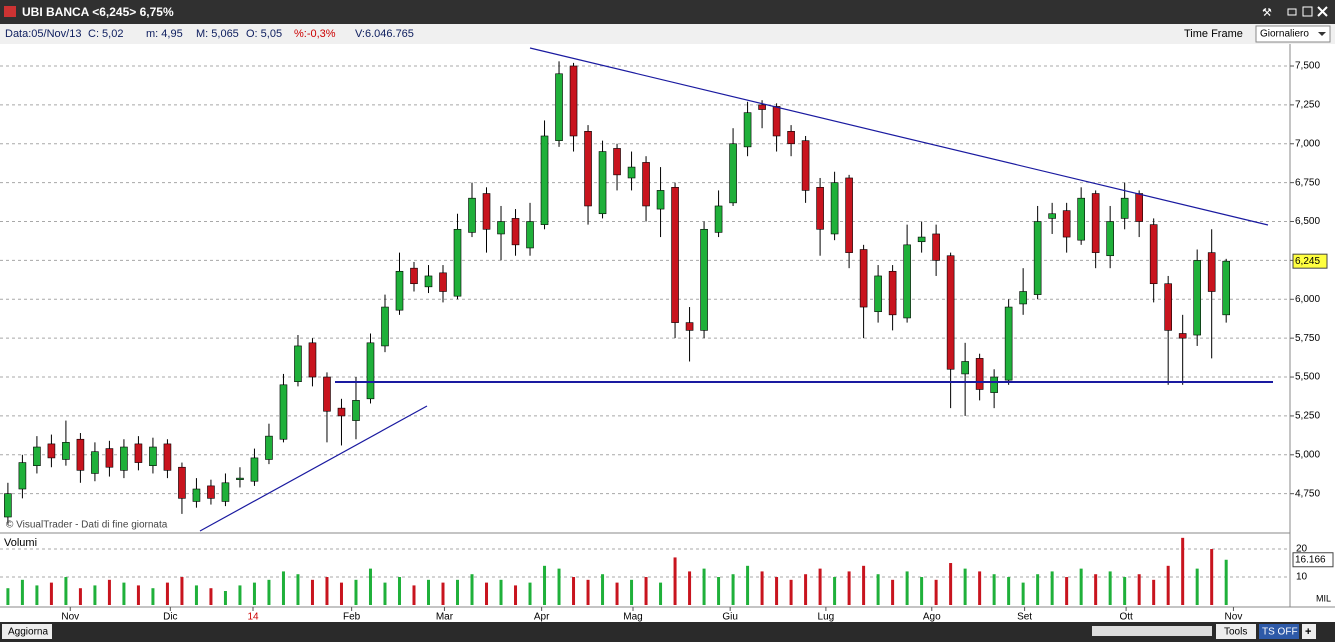  Describe the element at coordinates (1284, 34) in the screenshot. I see `time-frame-value: Giornaliero` at that location.